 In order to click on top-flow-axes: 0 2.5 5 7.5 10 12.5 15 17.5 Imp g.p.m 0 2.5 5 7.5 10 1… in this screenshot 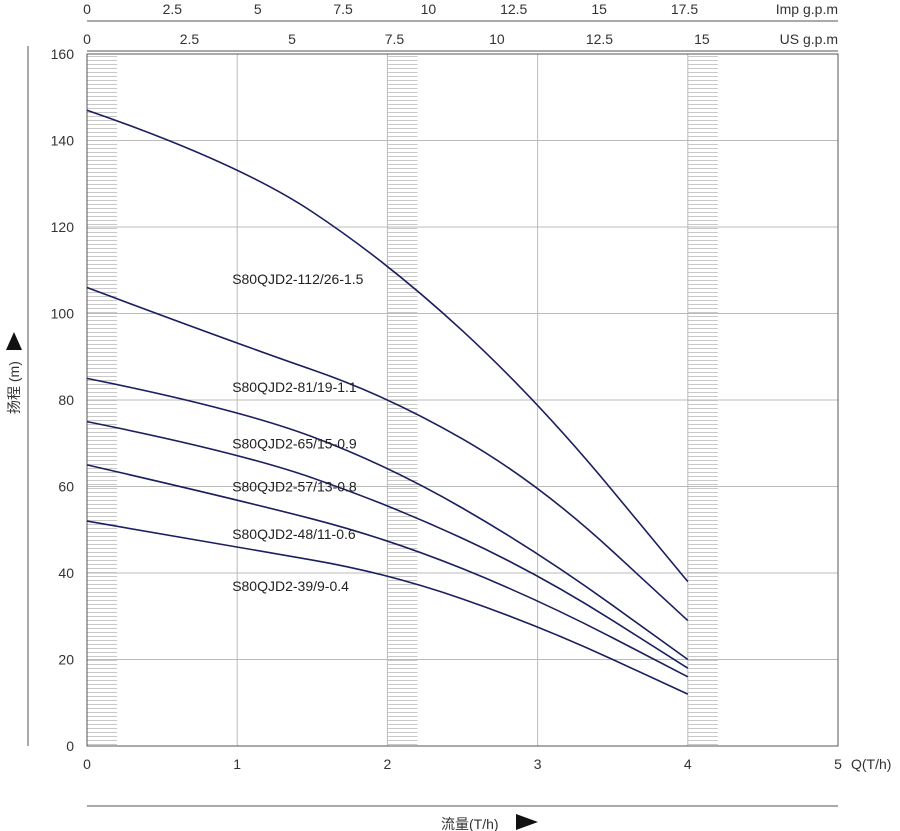, I will do `click(460, 26)`.